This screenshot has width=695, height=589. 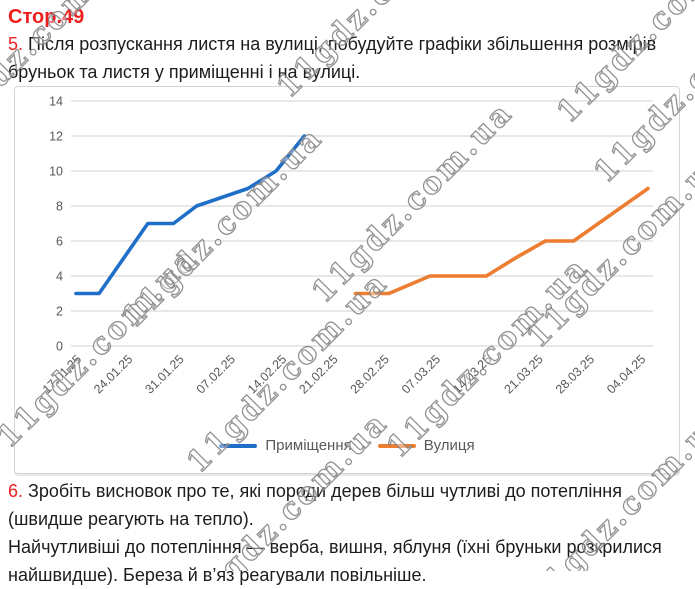 What do you see at coordinates (16, 491) in the screenshot?
I see `task-6-number: 6.` at bounding box center [16, 491].